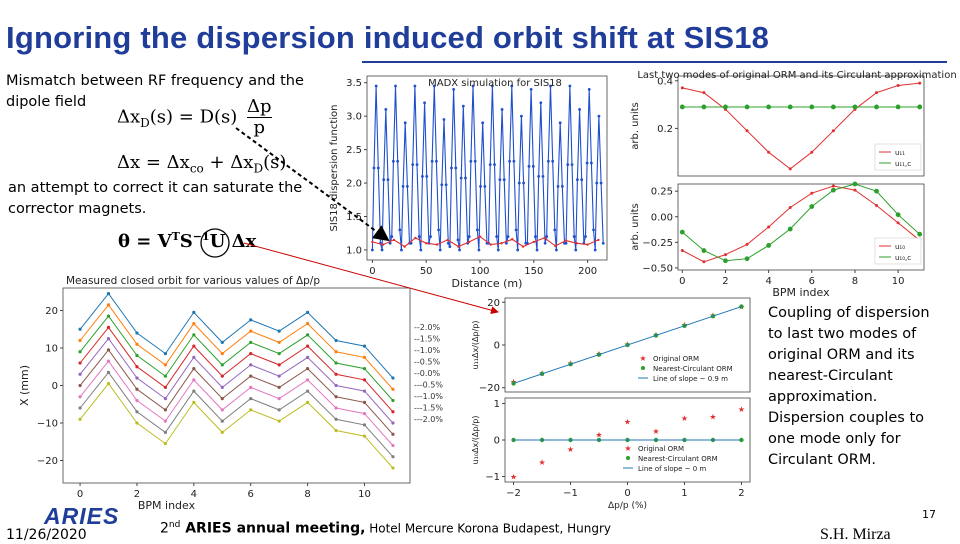 The image size is (960, 544). What do you see at coordinates (479, 271) in the screenshot?
I see `dispersion-xtick-label: 100` at bounding box center [479, 271].